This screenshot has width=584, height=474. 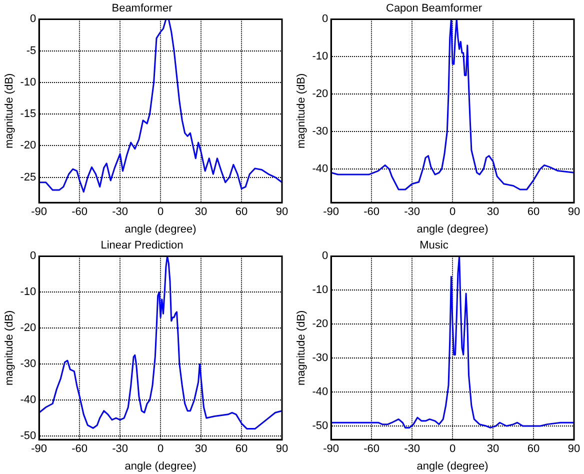 I want to click on y-tick-label: -5, so click(x=31, y=50).